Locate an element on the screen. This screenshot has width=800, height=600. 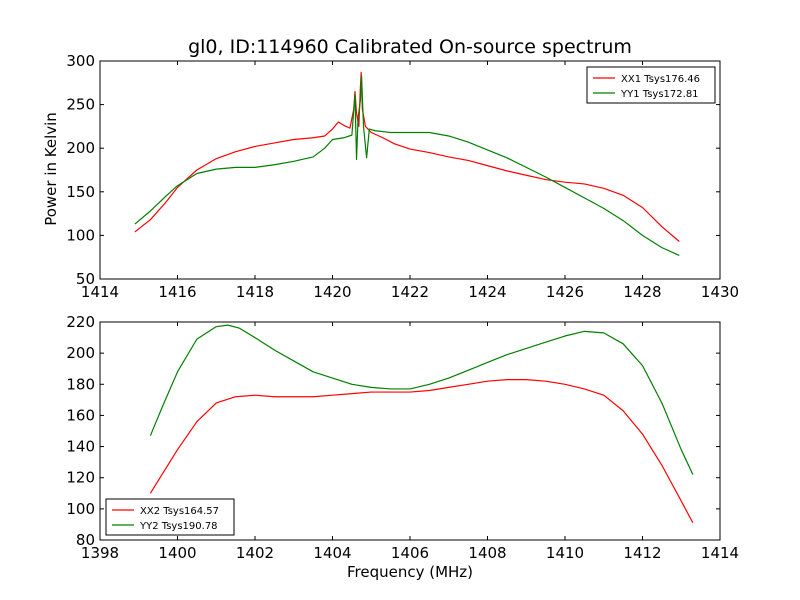
legend: XX2 Tsys164.57 YY2 Tsys190.78 is located at coordinates (170, 517).